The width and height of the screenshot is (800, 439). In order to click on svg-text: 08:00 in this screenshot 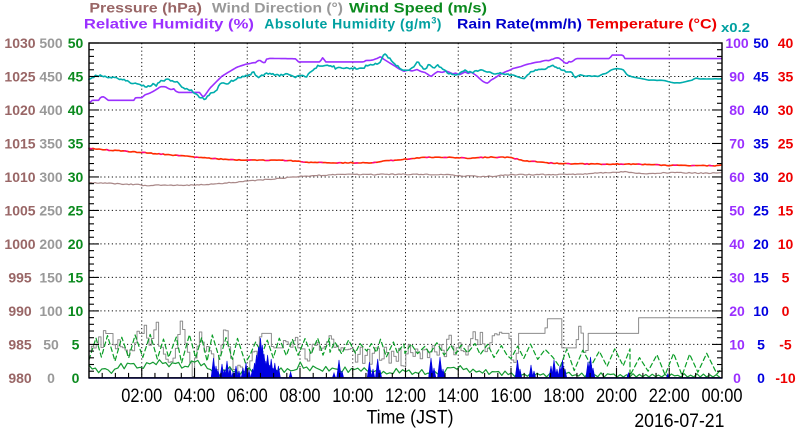, I will do `click(300, 396)`.